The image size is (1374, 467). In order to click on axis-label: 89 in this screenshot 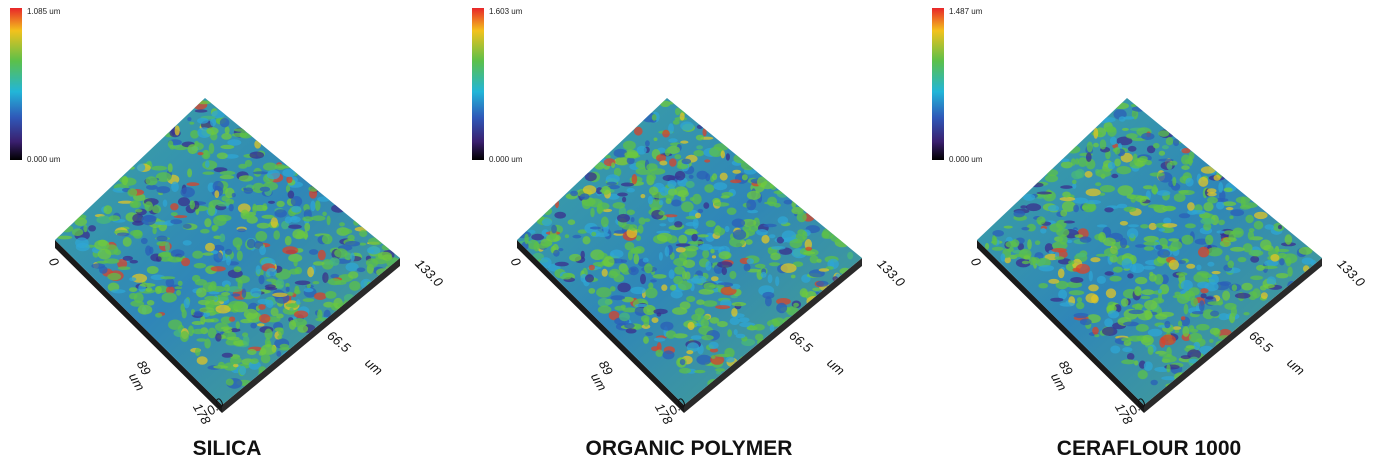, I will do `click(1066, 368)`.